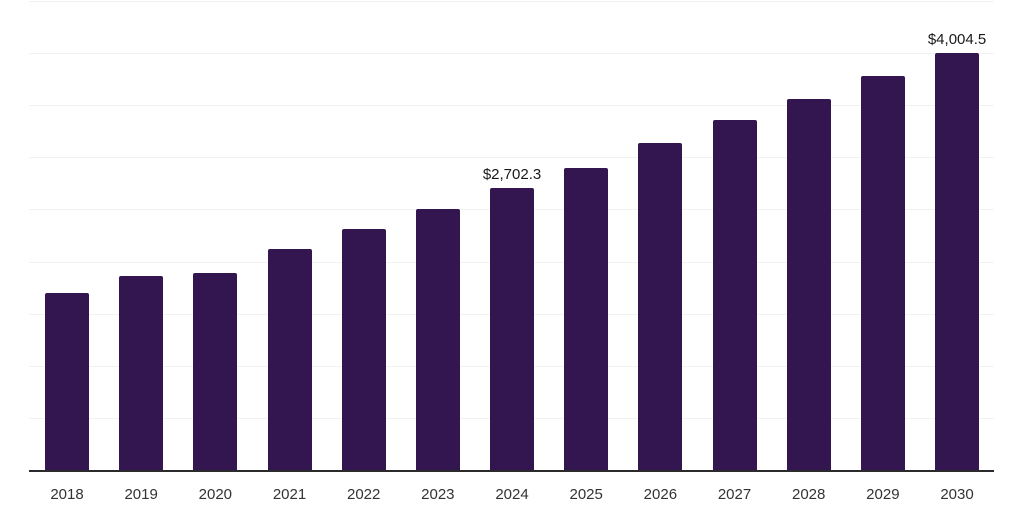 This screenshot has width=1024, height=512. Describe the element at coordinates (734, 294) in the screenshot. I see `bar-2027` at that location.